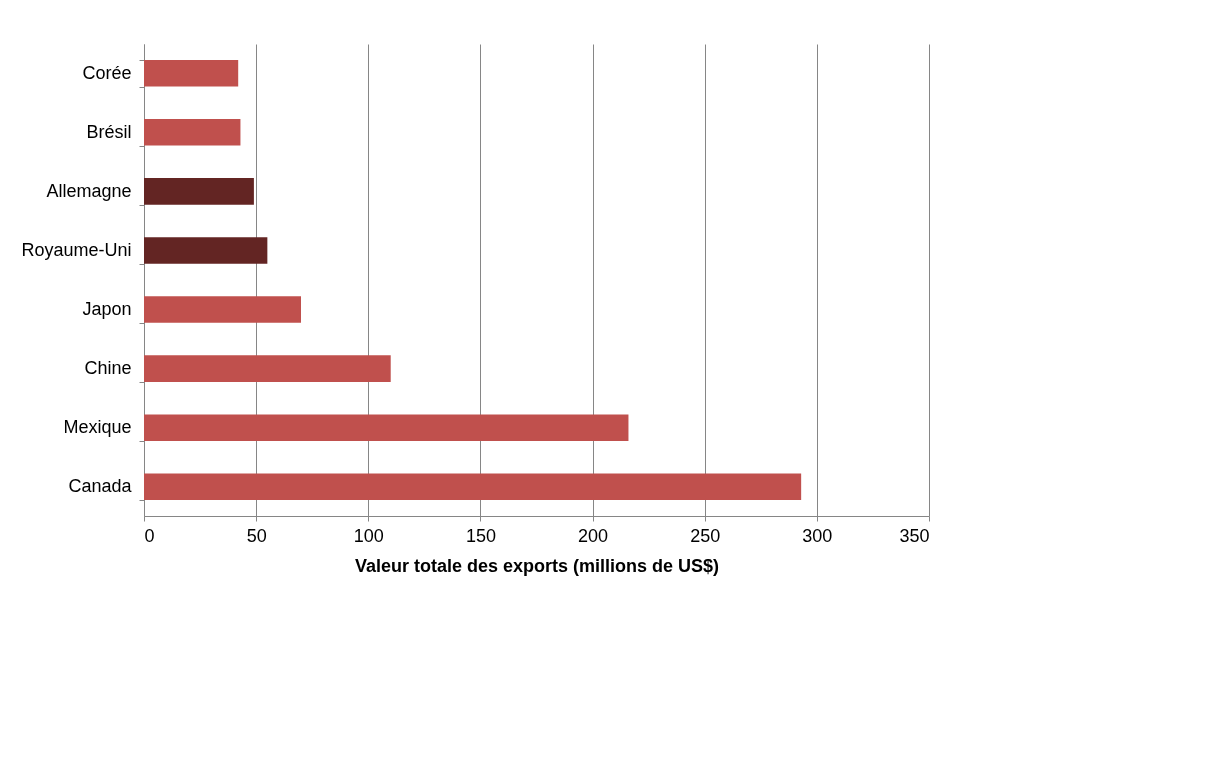 Image resolution: width=1207 pixels, height=782 pixels. What do you see at coordinates (107, 72) in the screenshot?
I see `y-tick-label: Corée` at bounding box center [107, 72].